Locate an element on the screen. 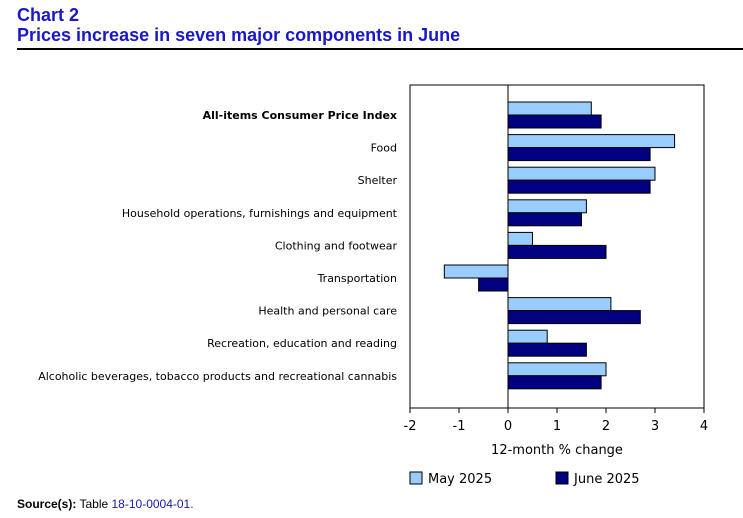 Image resolution: width=743 pixels, height=518 pixels. legend-label-may: May 2025 is located at coordinates (460, 479).